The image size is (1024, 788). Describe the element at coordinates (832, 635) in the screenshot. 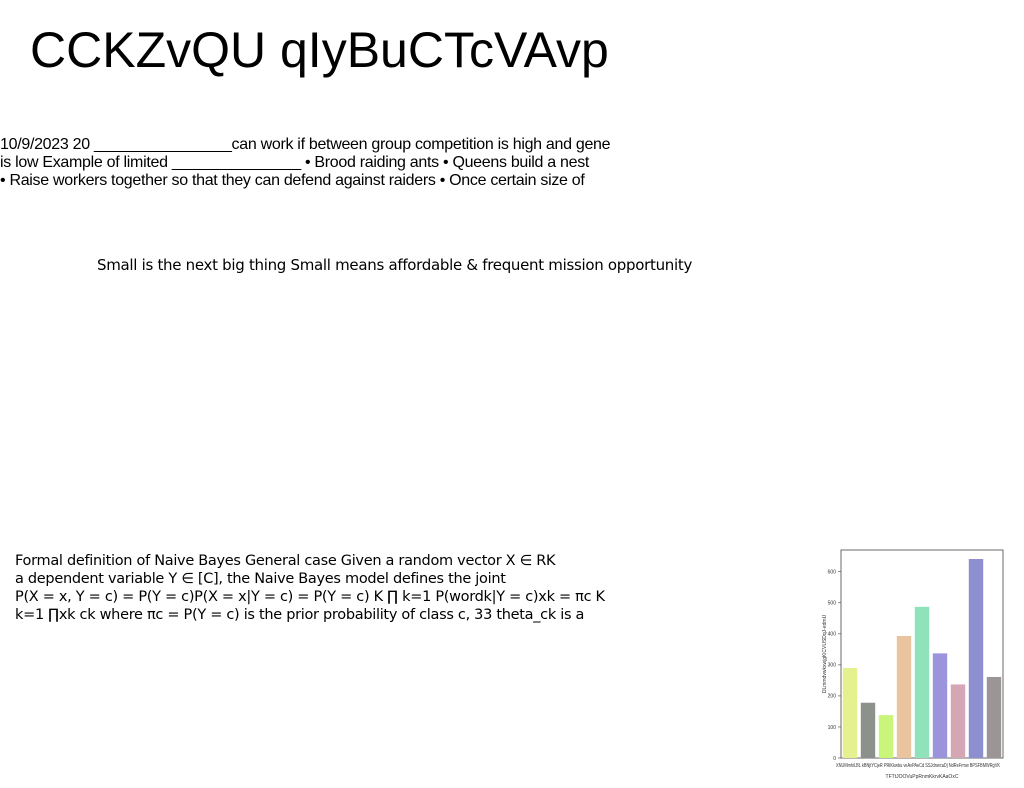

I see `y-tick-label: 400` at that location.